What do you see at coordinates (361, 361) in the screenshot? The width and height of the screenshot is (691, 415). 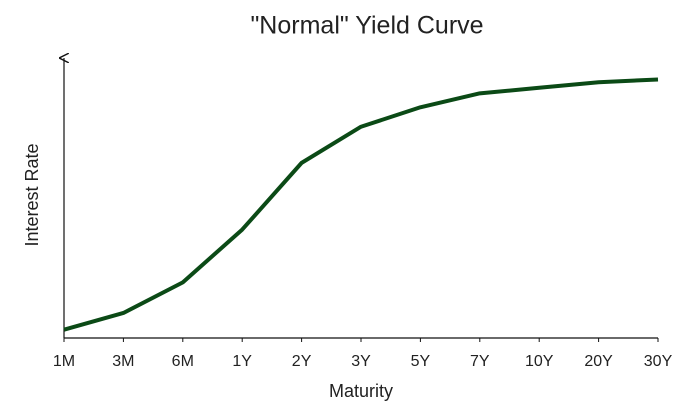 I see `x-tick-label: 3Y` at bounding box center [361, 361].